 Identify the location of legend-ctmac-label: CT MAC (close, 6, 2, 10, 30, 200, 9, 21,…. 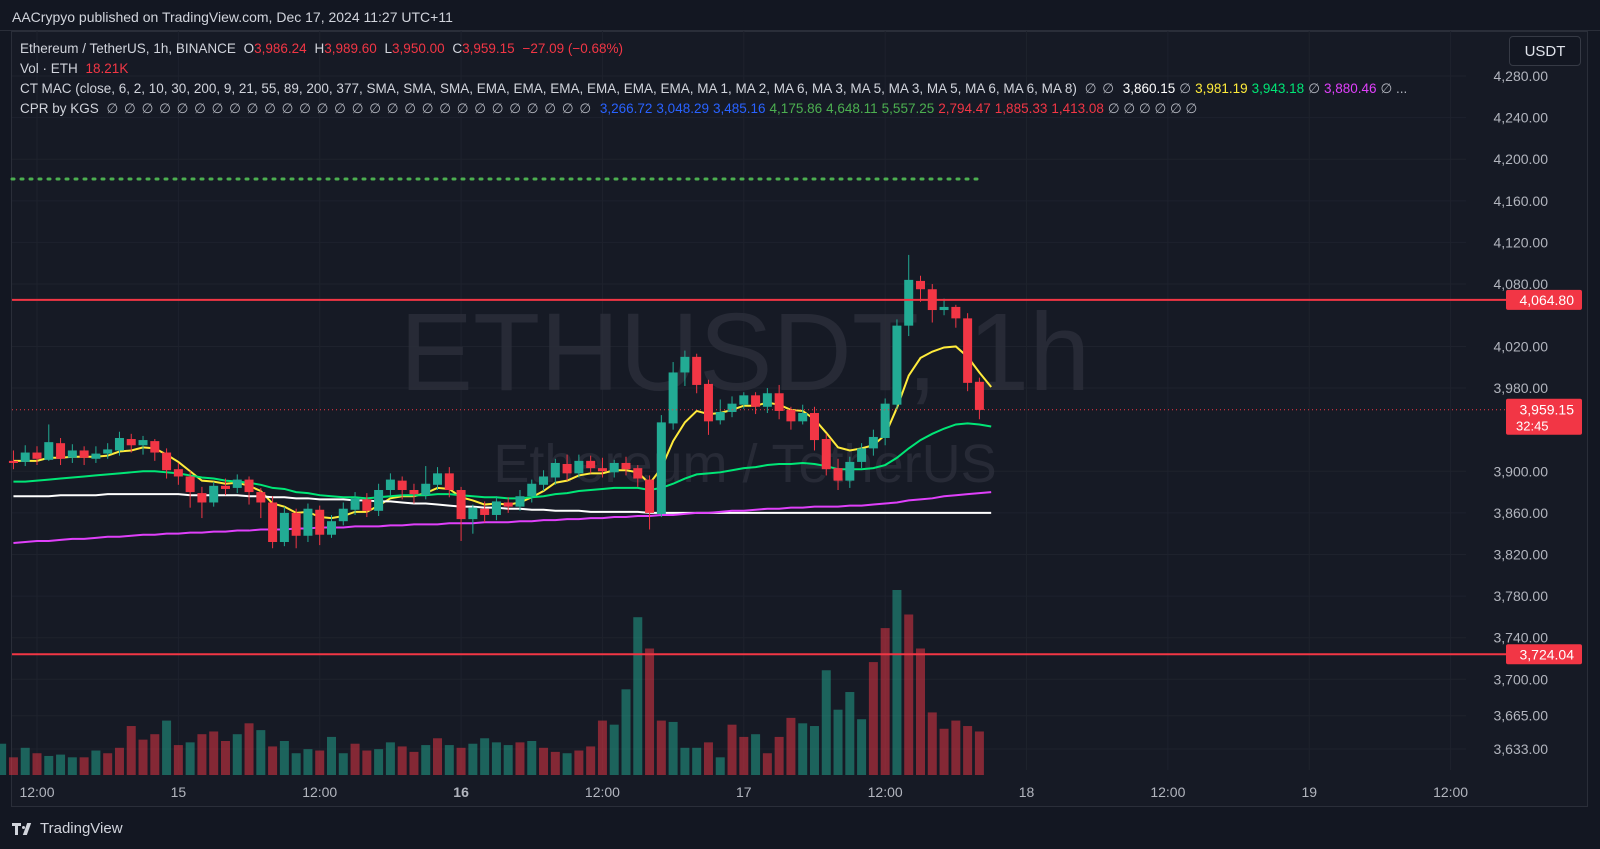
(548, 88).